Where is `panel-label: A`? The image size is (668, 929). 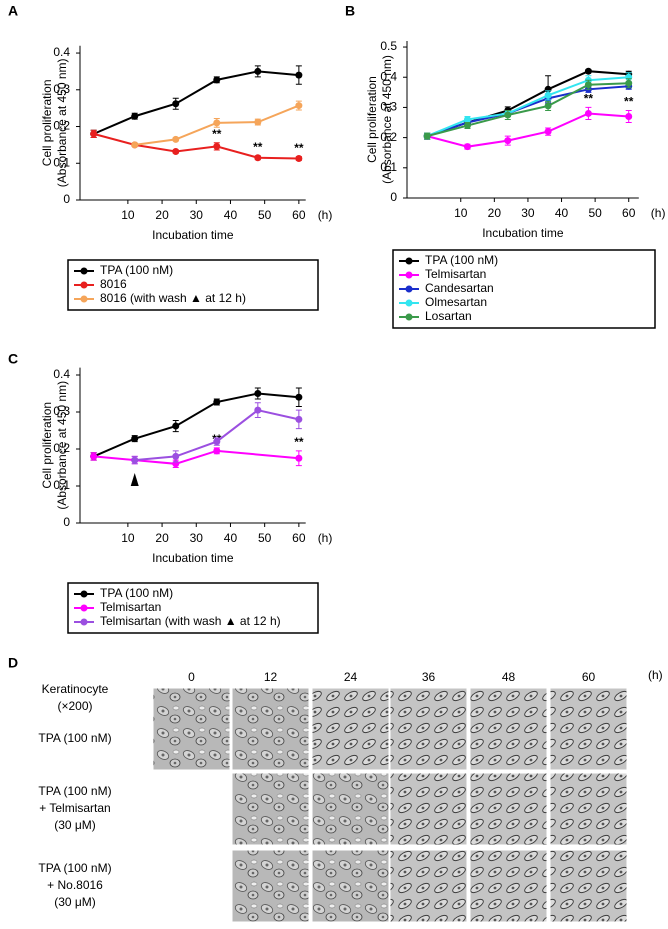 panel-label: A is located at coordinates (13, 11).